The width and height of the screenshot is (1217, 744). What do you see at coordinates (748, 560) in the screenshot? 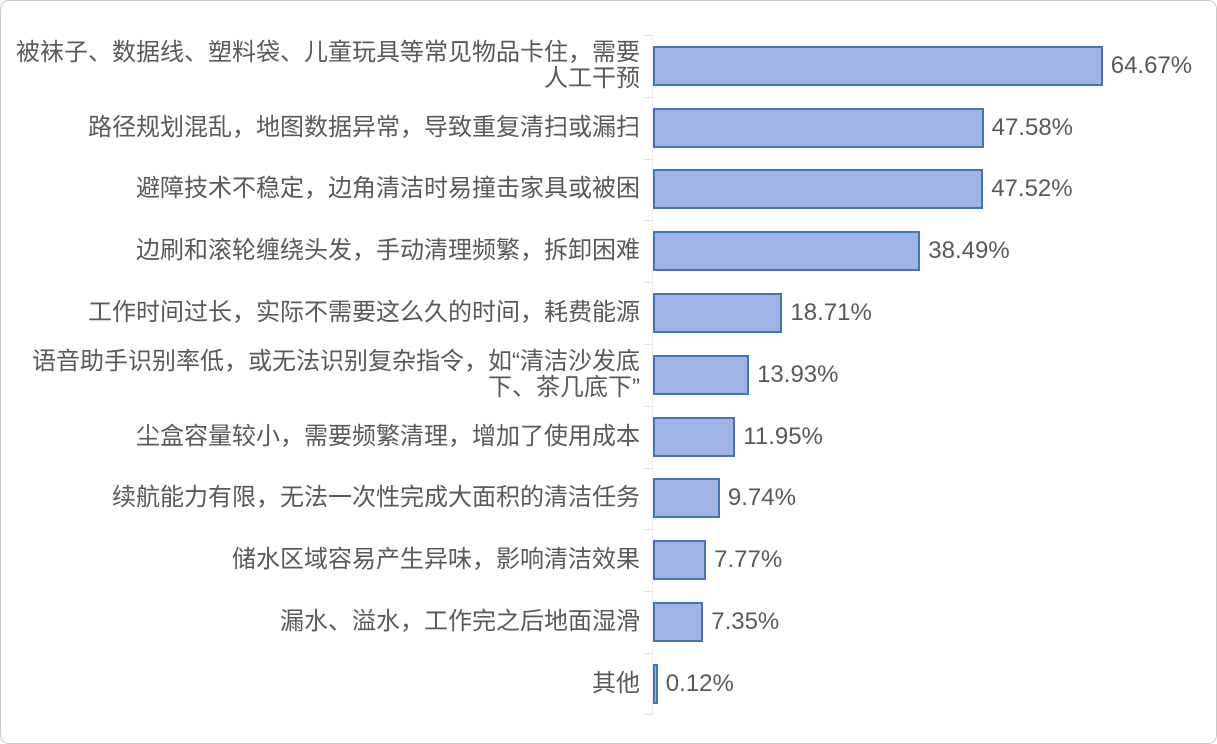
I see `value-label: 7.77%` at bounding box center [748, 560].